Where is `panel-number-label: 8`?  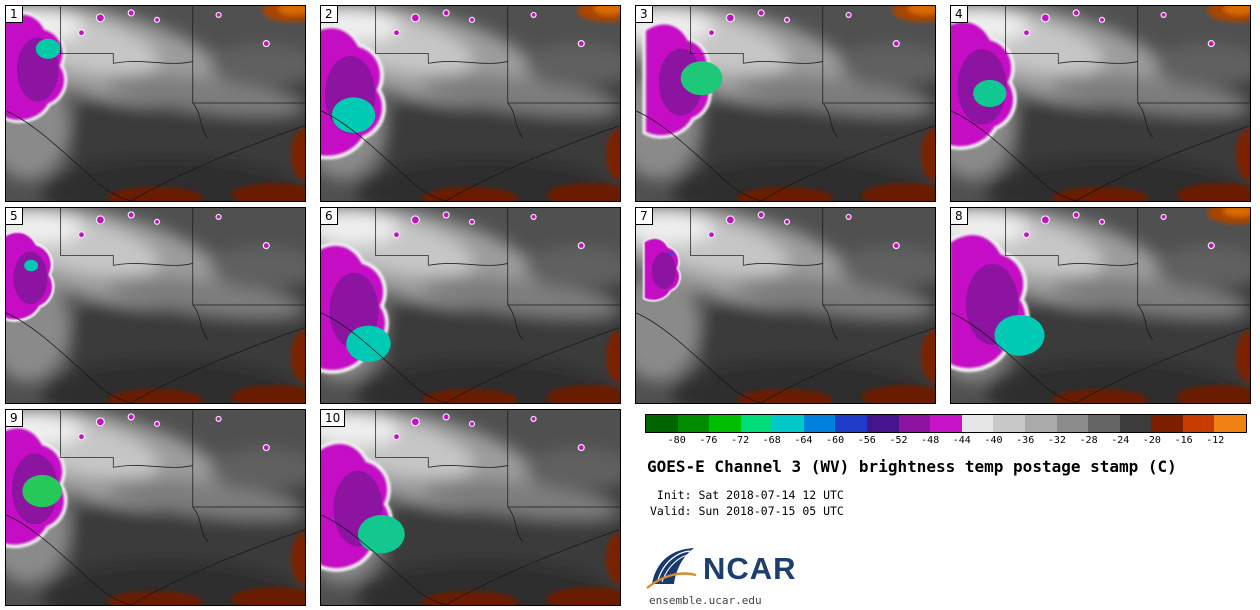
panel-number-label: 8 is located at coordinates (959, 216).